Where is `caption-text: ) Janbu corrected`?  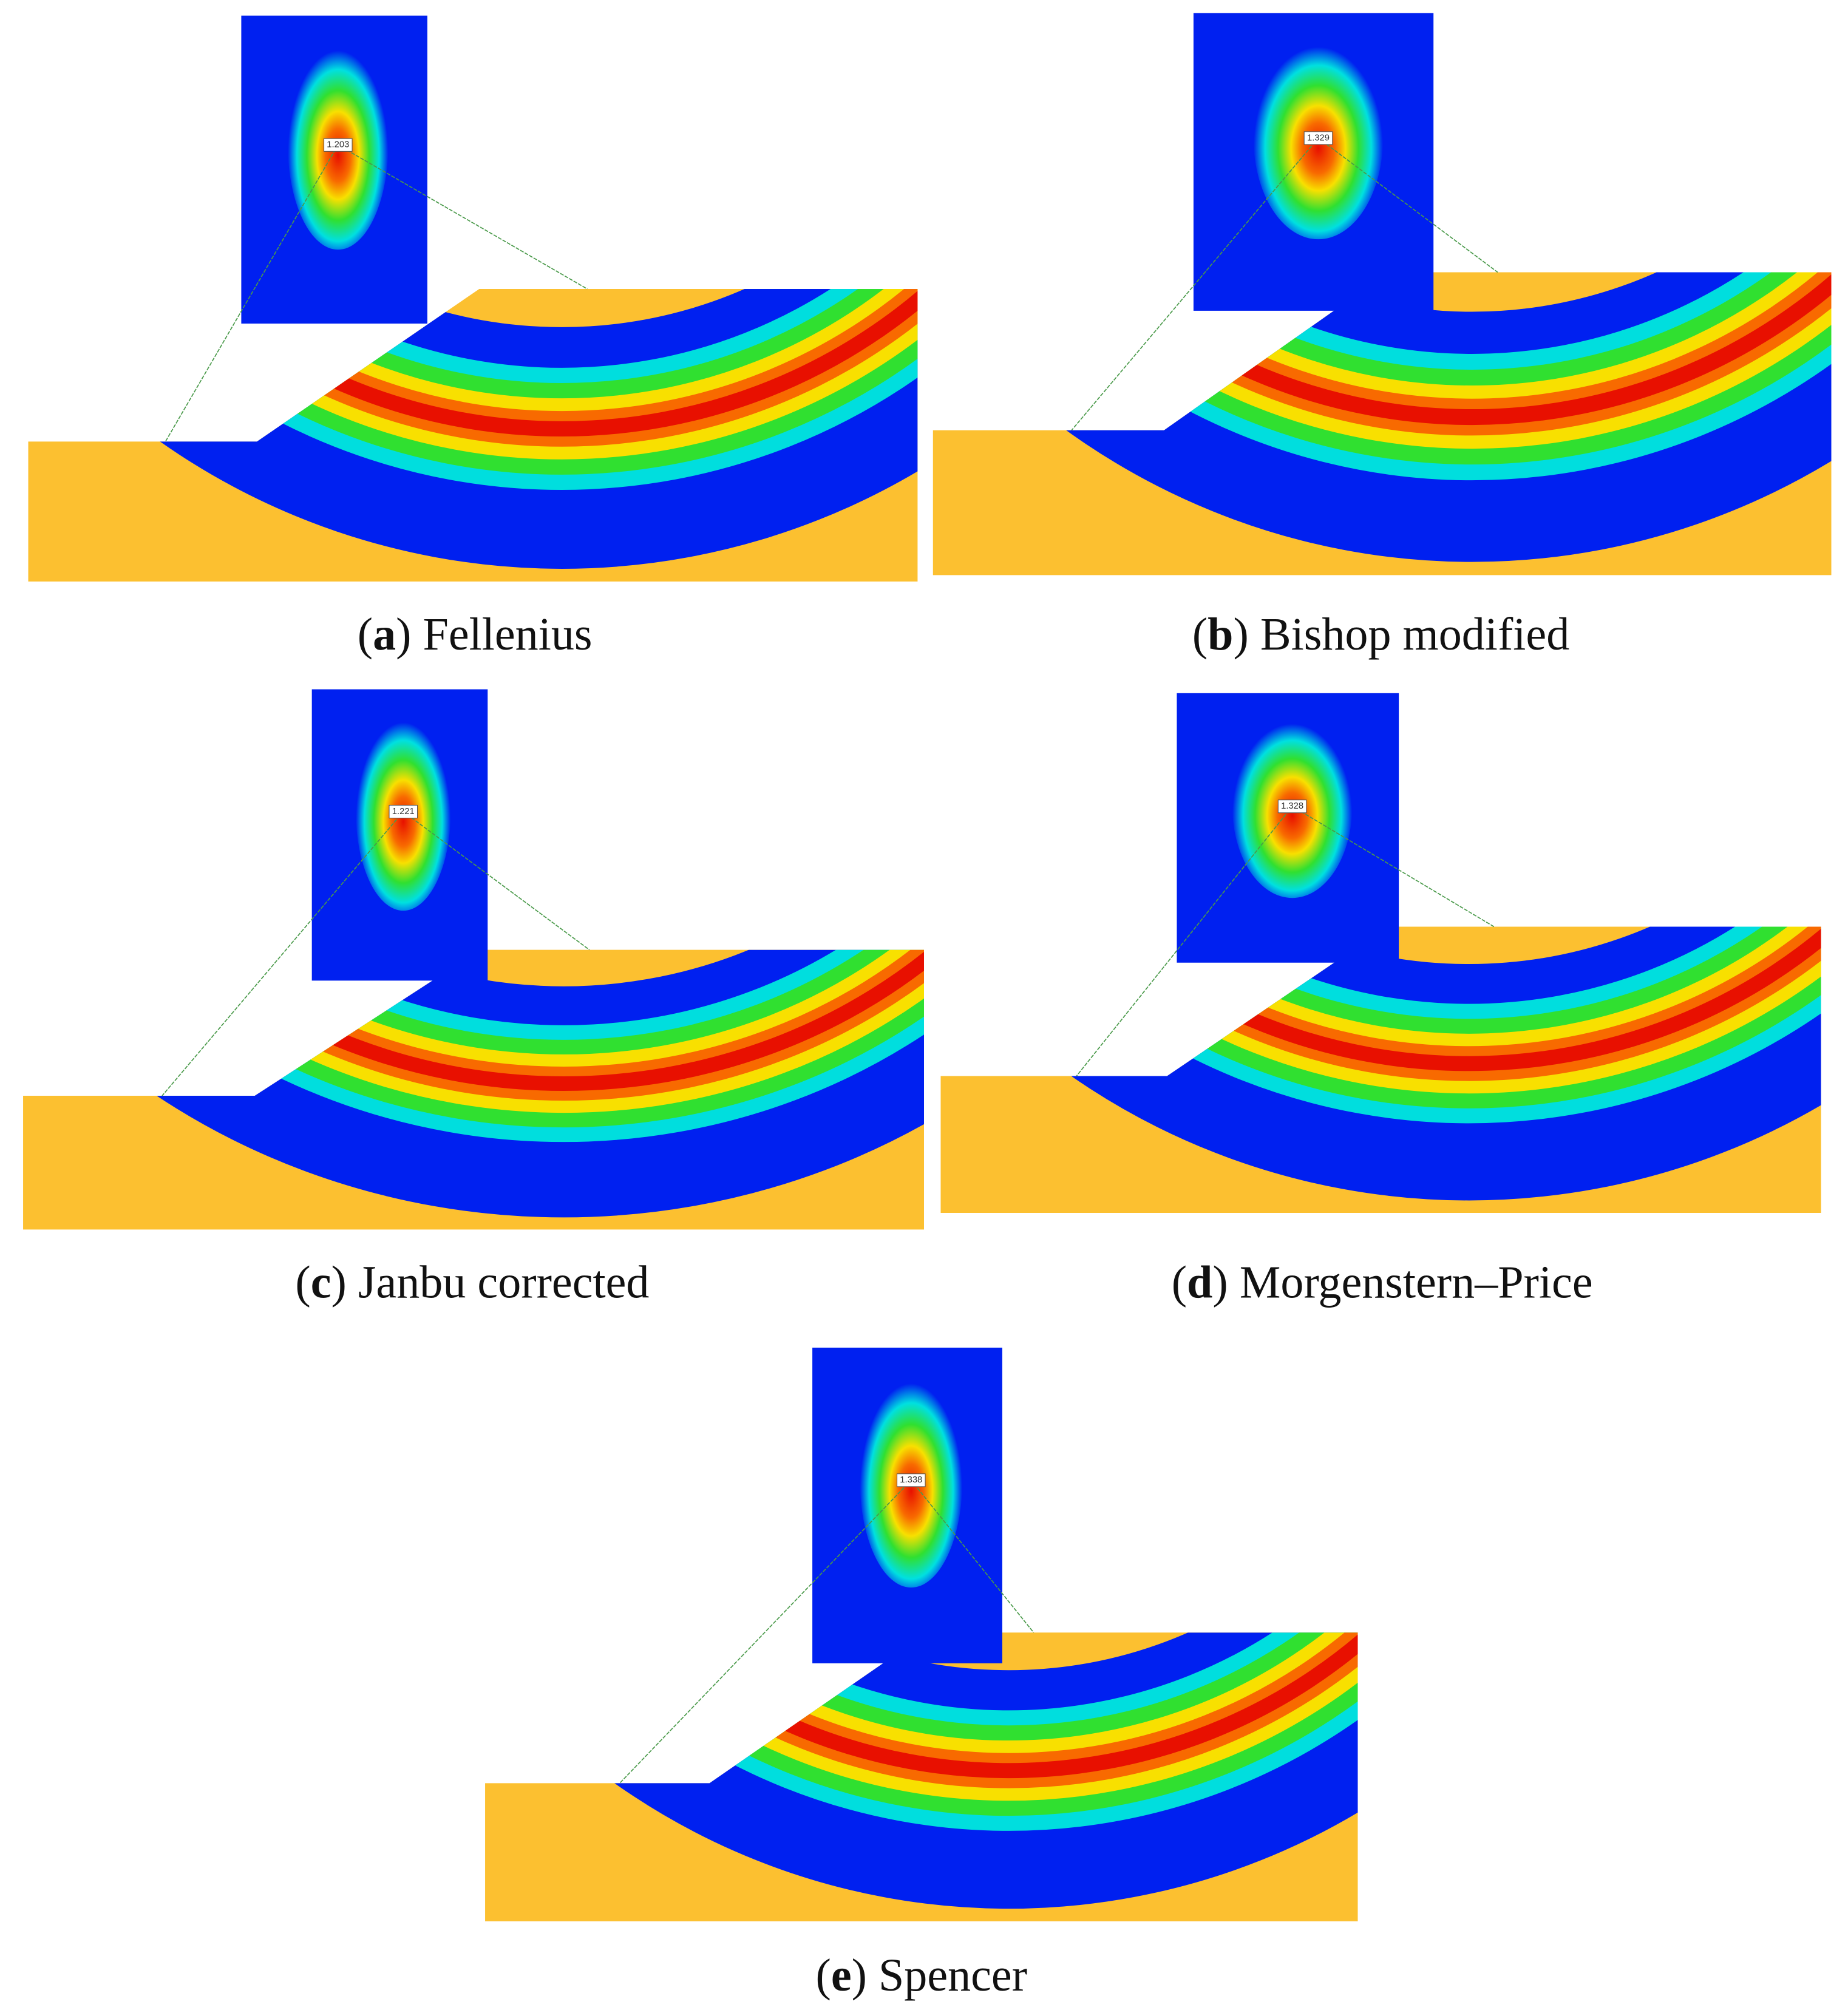
caption-text: ) Janbu corrected is located at coordinates (490, 1282).